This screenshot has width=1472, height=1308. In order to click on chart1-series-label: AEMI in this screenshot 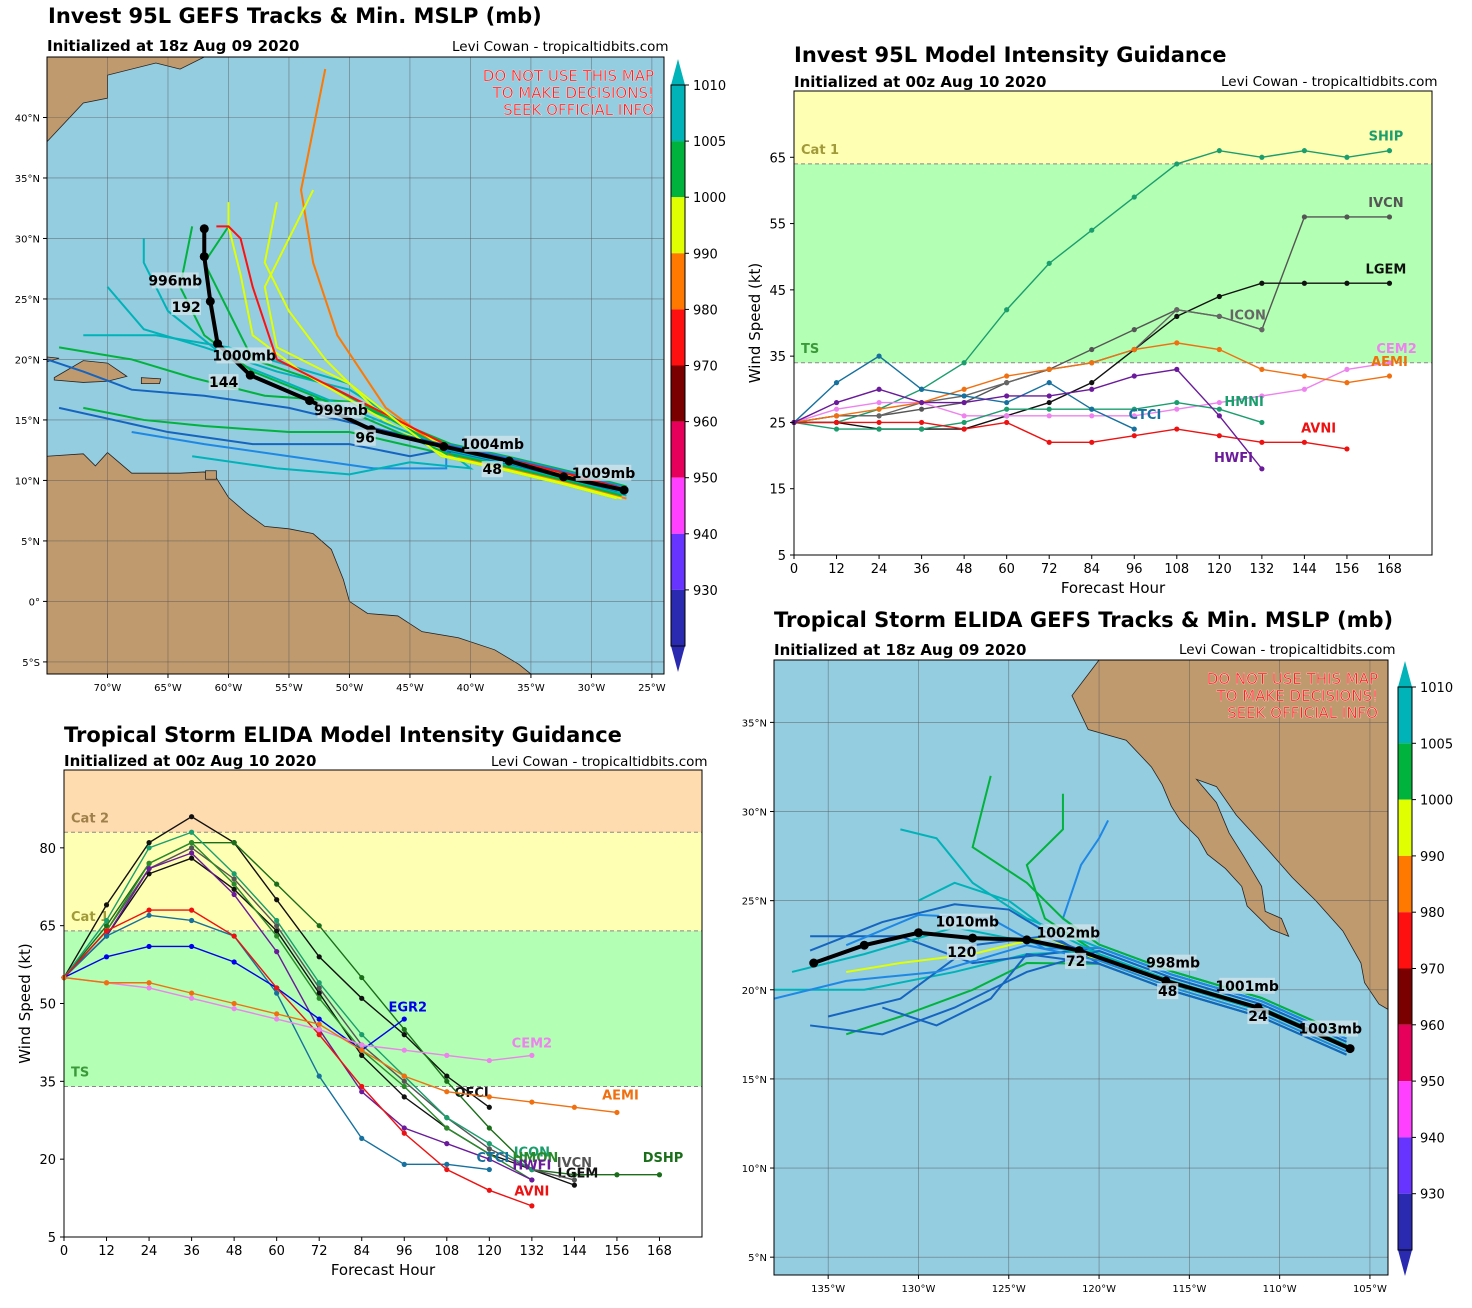, I will do `click(1389, 362)`.